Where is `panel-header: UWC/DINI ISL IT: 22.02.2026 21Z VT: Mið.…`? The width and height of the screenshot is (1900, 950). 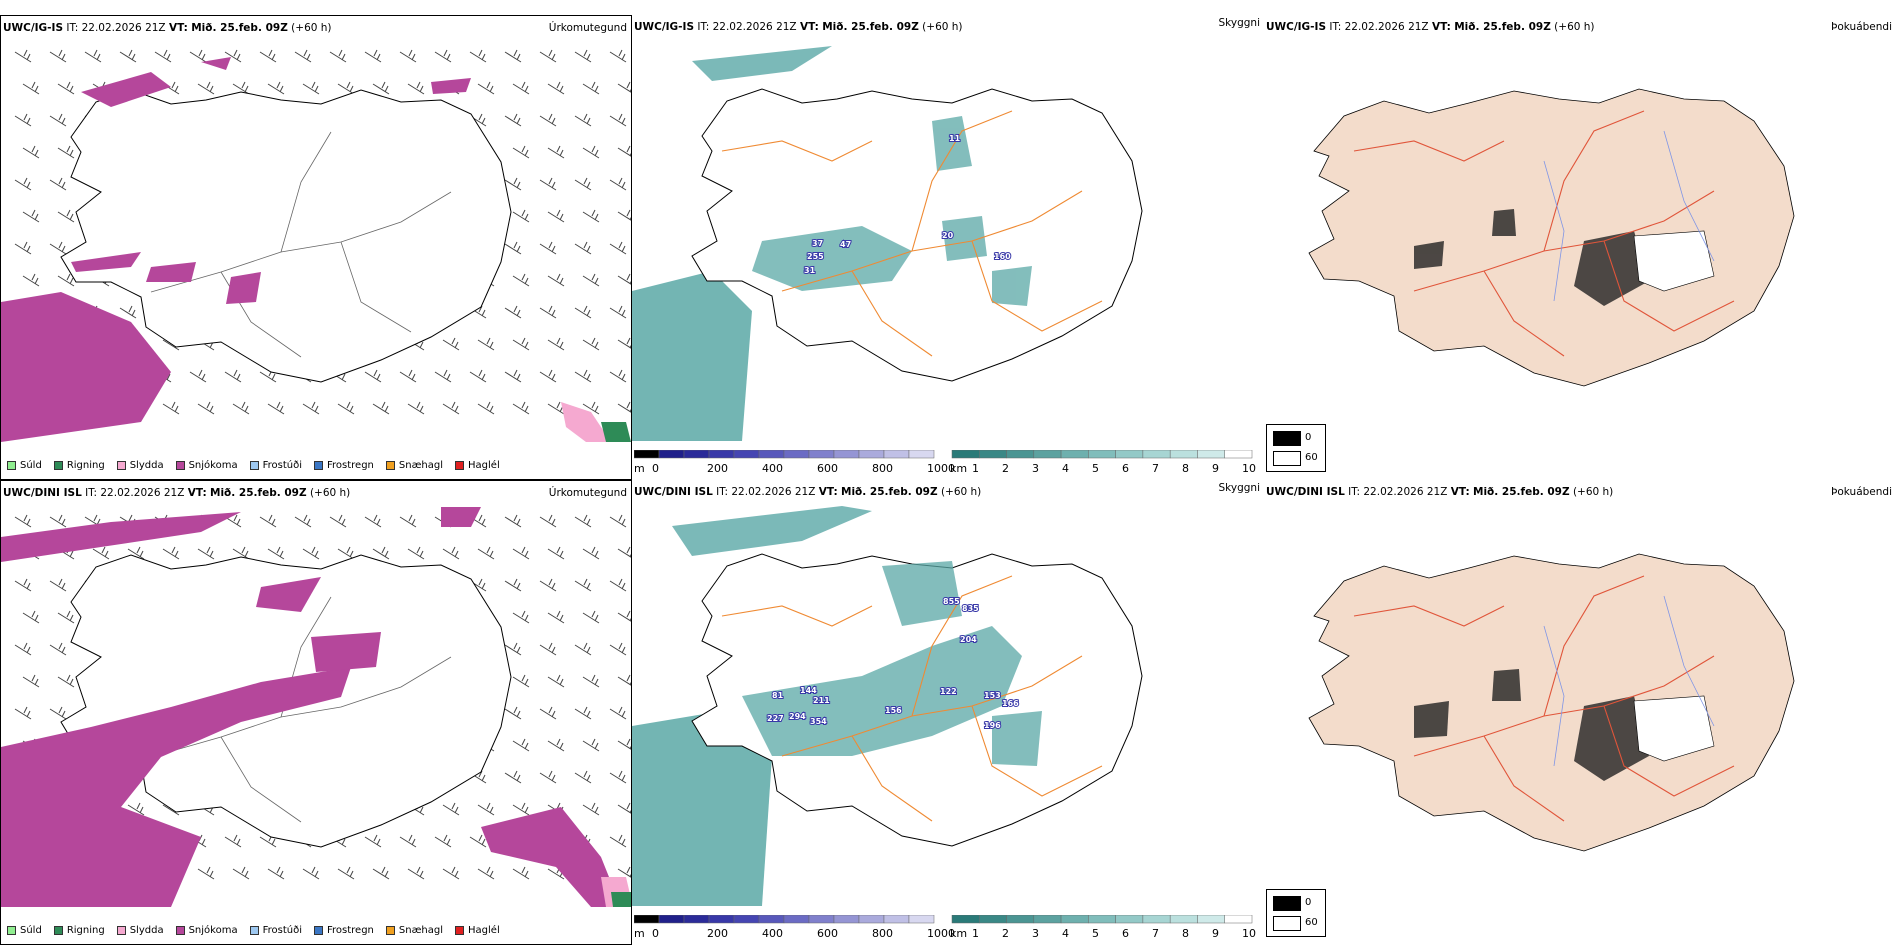 panel-header: UWC/DINI ISL IT: 22.02.2026 21Z VT: Mið.… is located at coordinates (808, 492).